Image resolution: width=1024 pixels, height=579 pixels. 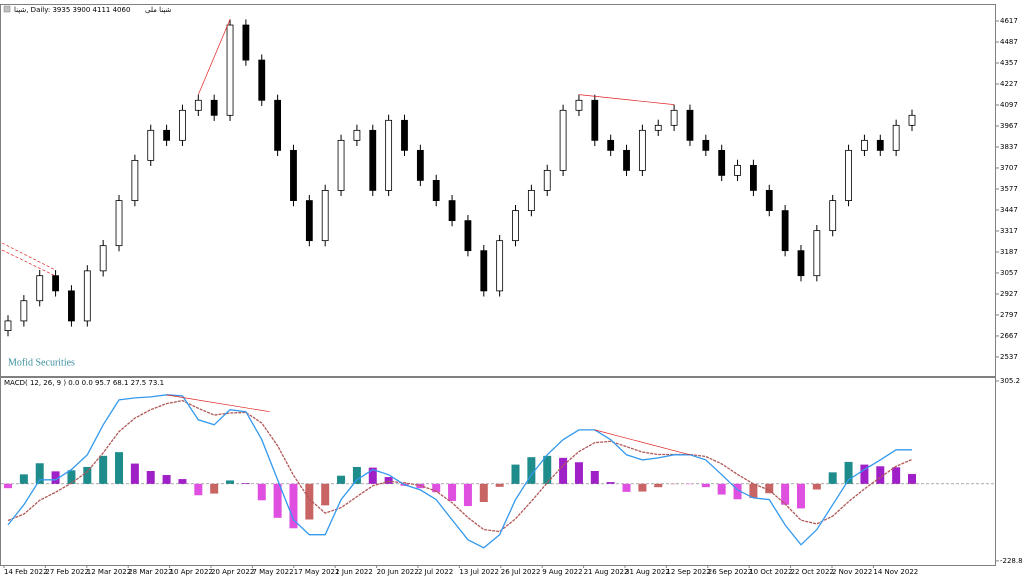 I want to click on y-tick-label: 4617, so click(x=1009, y=21).